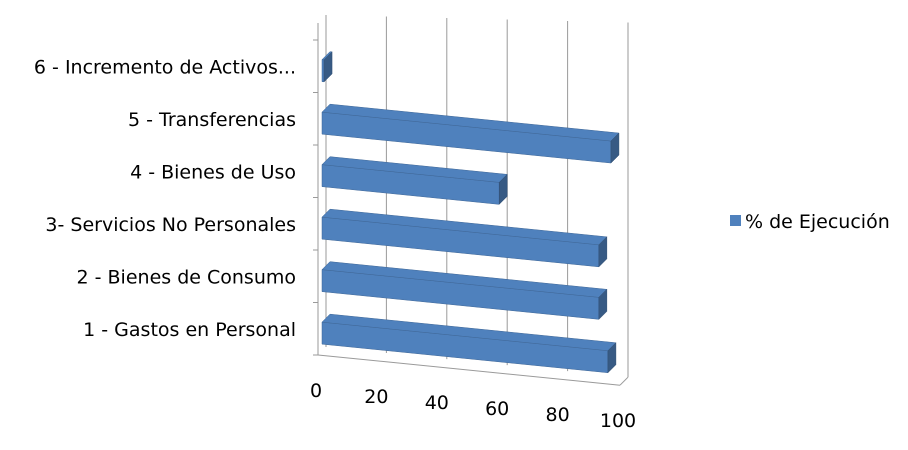  I want to click on x-tick-label: 80, so click(558, 415).